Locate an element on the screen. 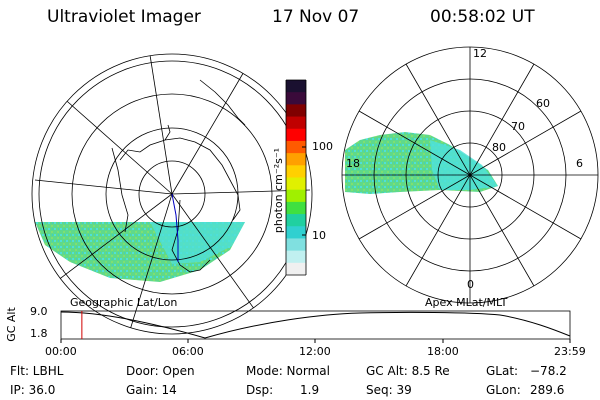 Image resolution: width=600 pixels, height=400 pixels. xtick-0000: 00:00 is located at coordinates (61, 351).